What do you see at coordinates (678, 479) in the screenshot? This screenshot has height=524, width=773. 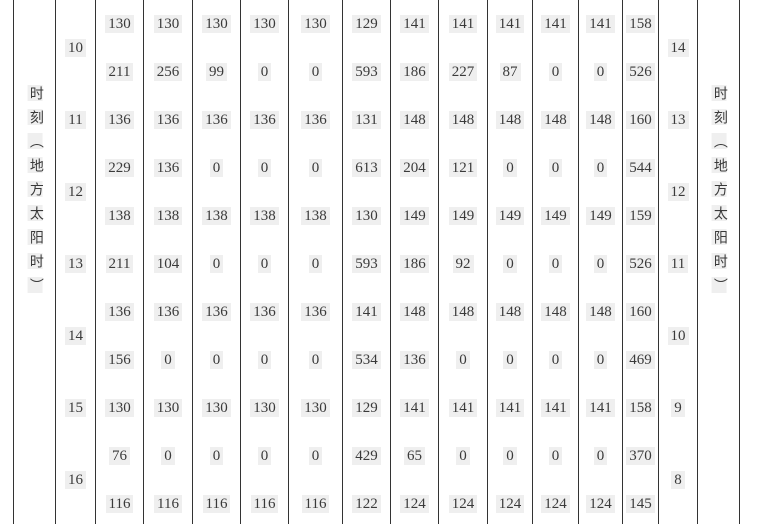 I see `right-hour-label: 8` at bounding box center [678, 479].